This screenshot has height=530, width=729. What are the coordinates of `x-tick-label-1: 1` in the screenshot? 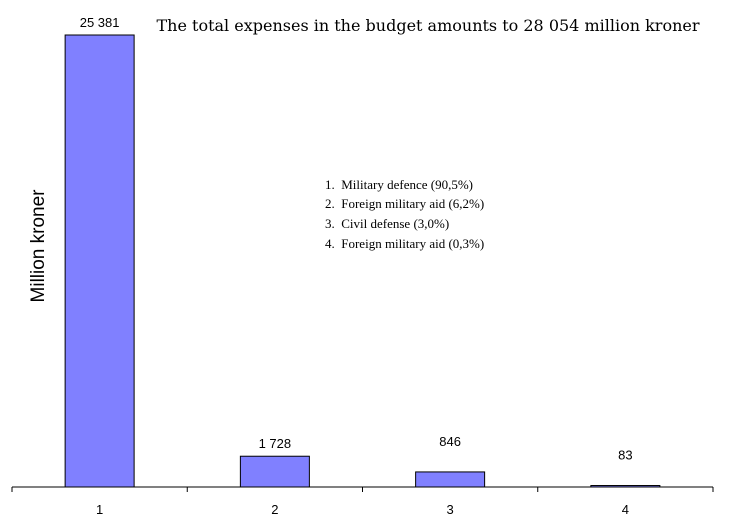 It's located at (99, 509).